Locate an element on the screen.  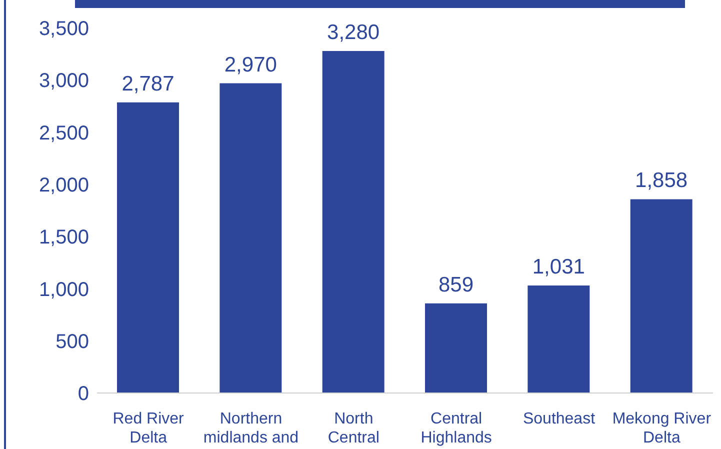
data-label: 859 is located at coordinates (456, 284).